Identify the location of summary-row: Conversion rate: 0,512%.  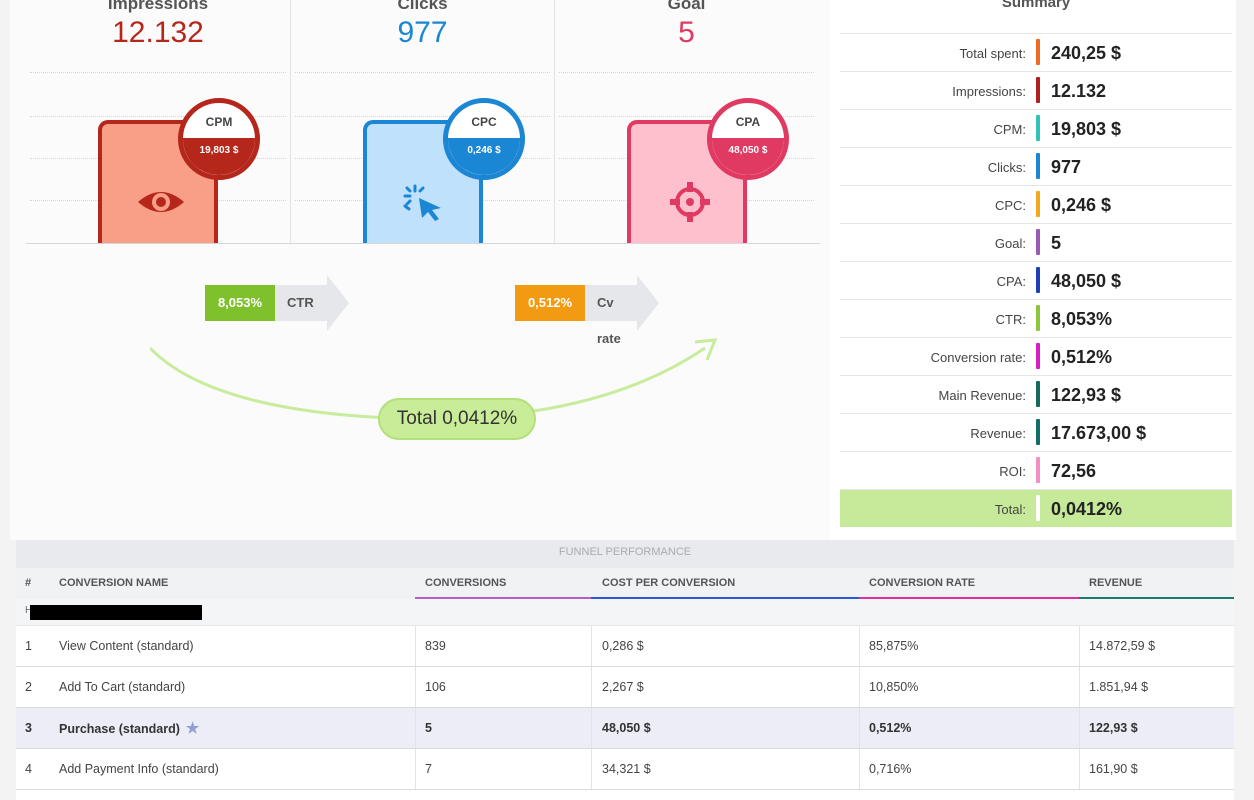
(1036, 356).